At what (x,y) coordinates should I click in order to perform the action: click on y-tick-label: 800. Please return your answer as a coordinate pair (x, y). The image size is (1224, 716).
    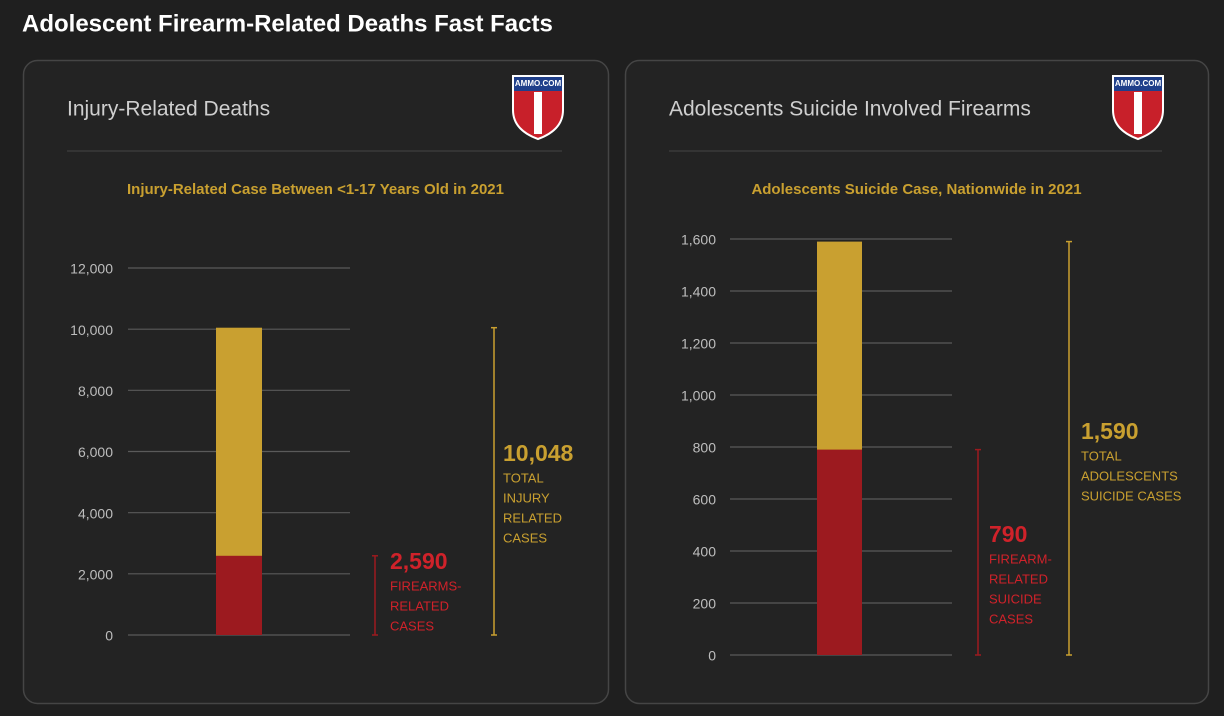
    Looking at the image, I should click on (705, 448).